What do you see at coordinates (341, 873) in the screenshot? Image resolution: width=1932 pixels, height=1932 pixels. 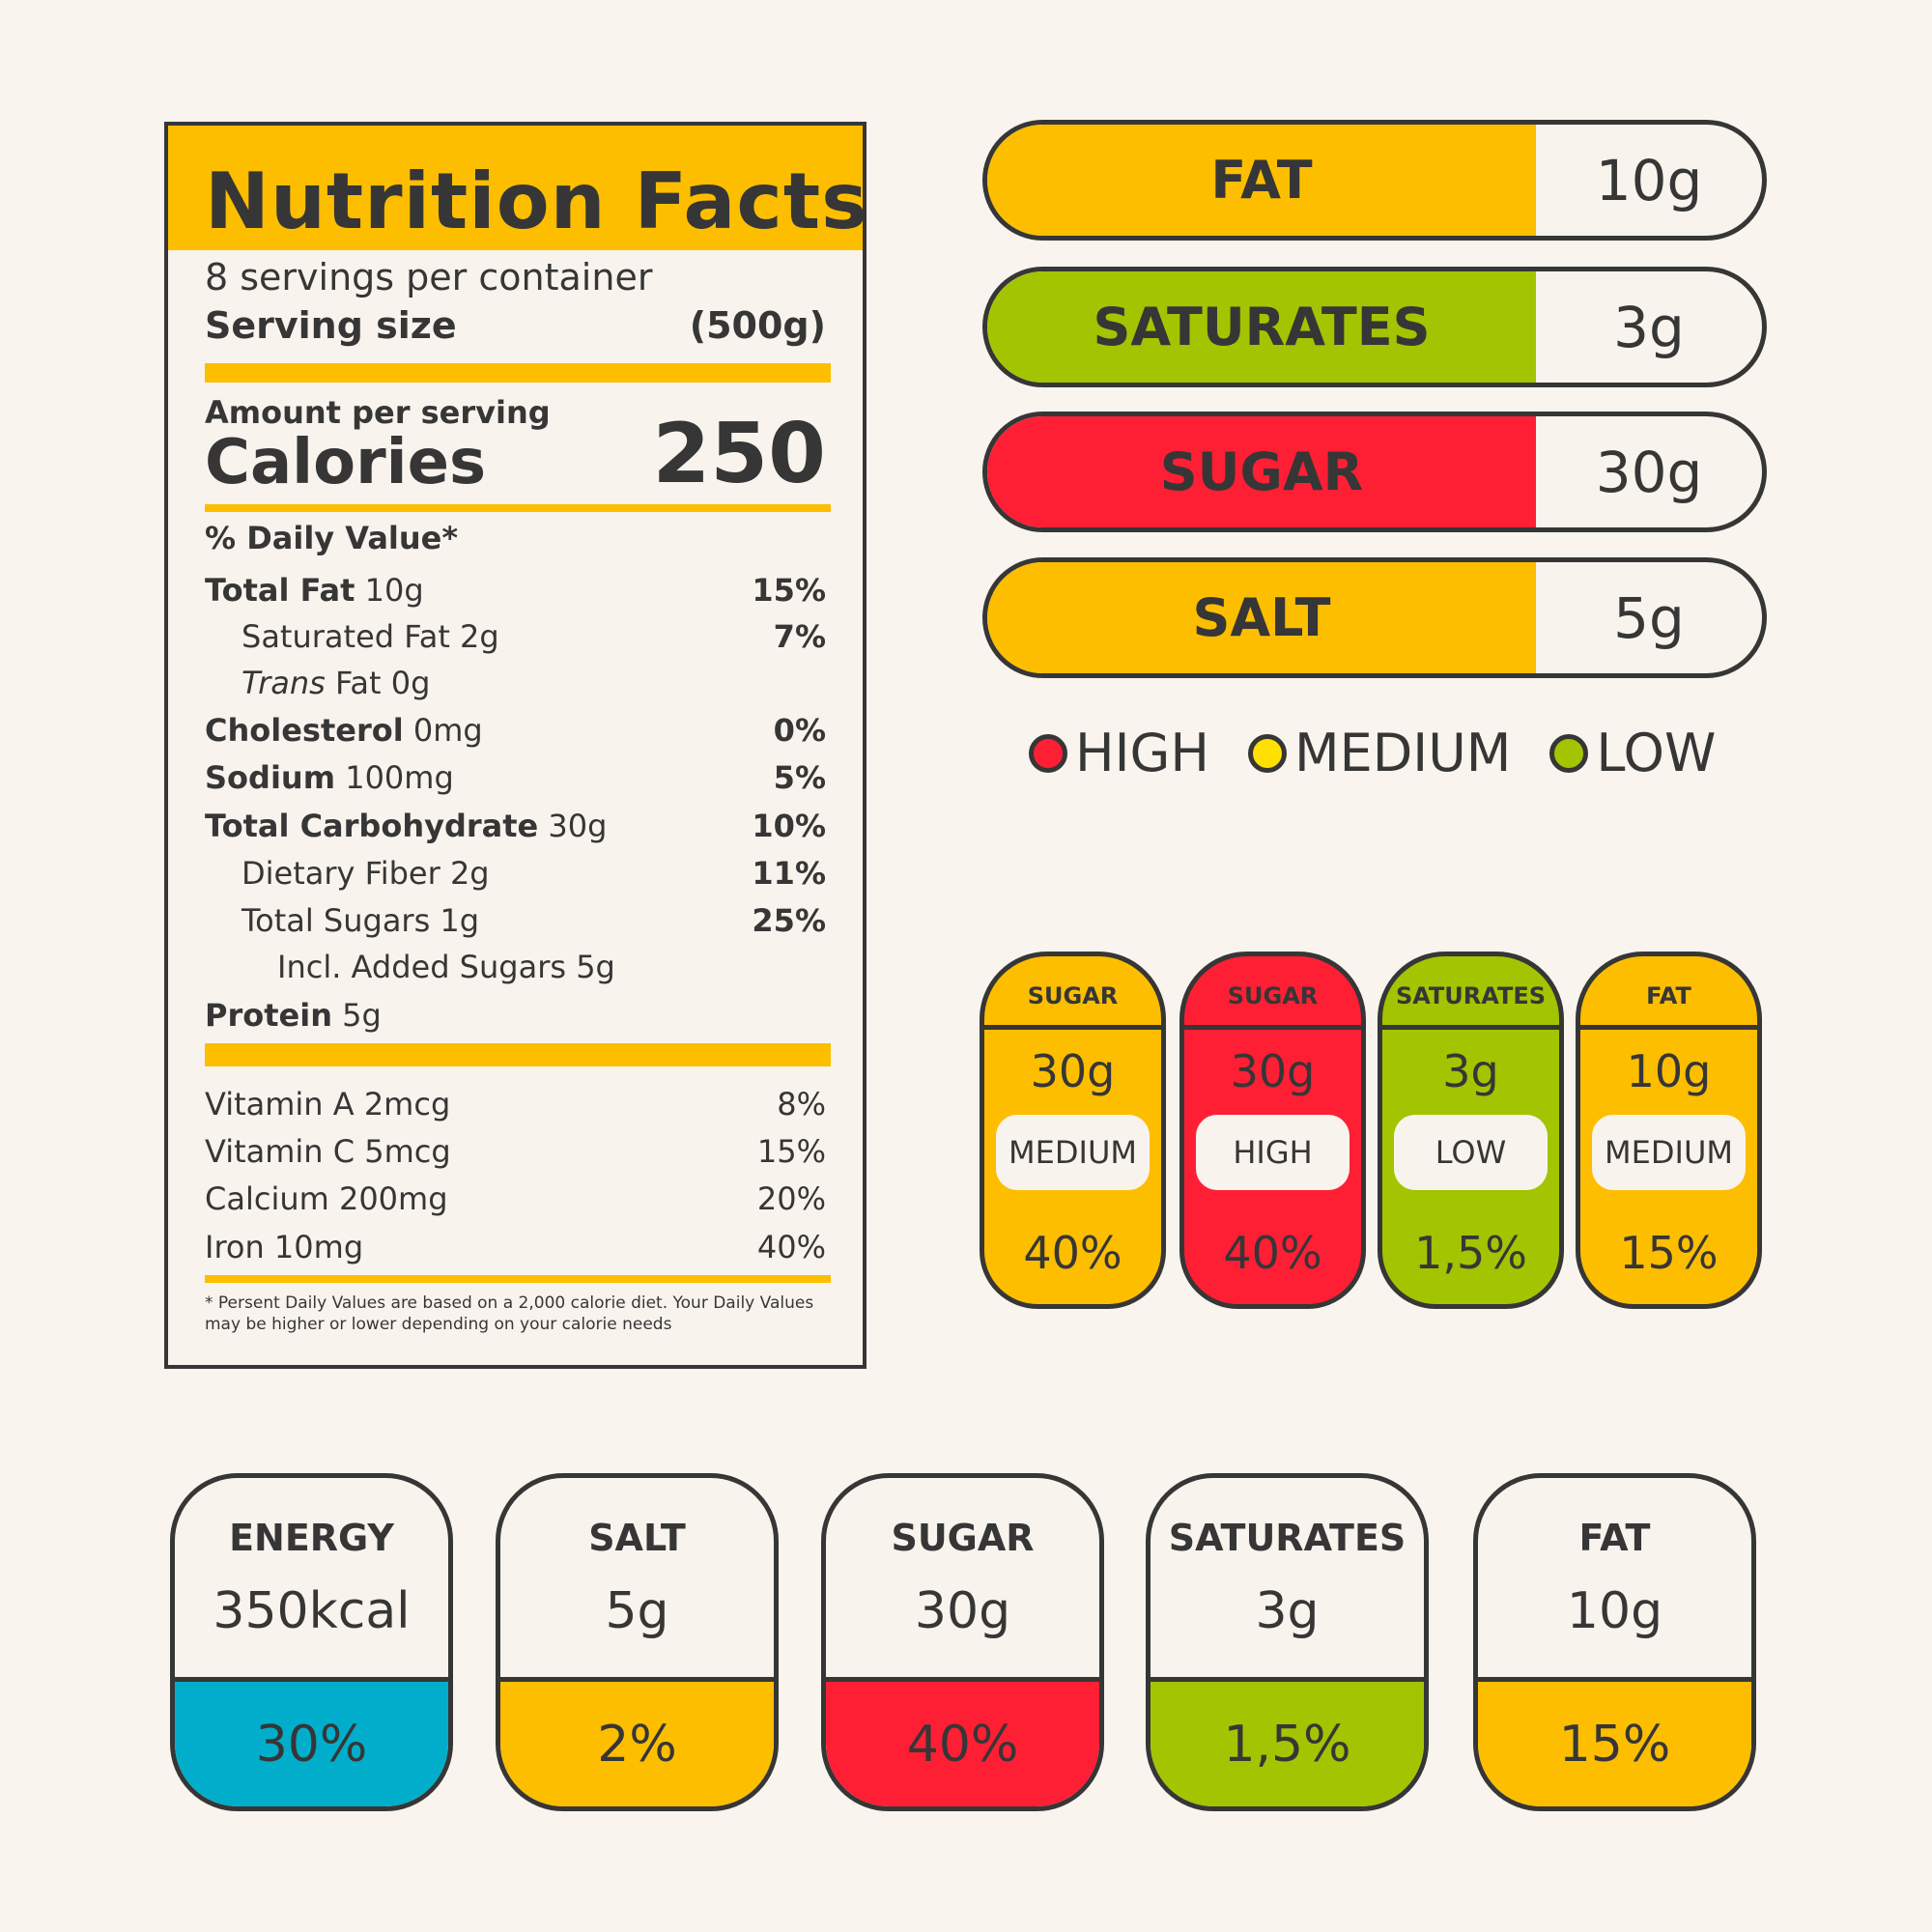 I see `nutrient-name: Dietary Fiber` at bounding box center [341, 873].